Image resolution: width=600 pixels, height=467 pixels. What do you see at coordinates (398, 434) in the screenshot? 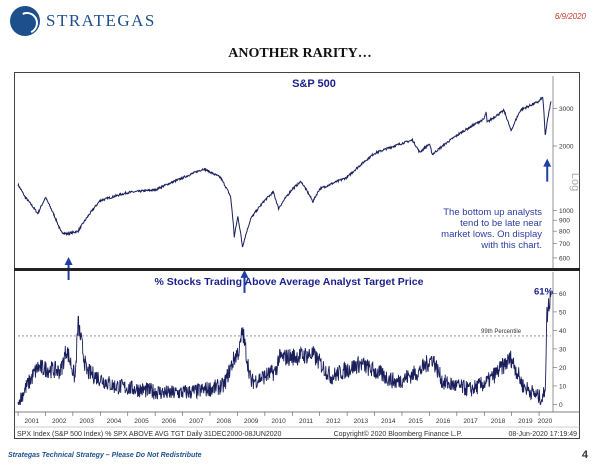
I see `bloomberg-copyright: Copyright© 2020 Bloomberg Finance L.P.` at bounding box center [398, 434].